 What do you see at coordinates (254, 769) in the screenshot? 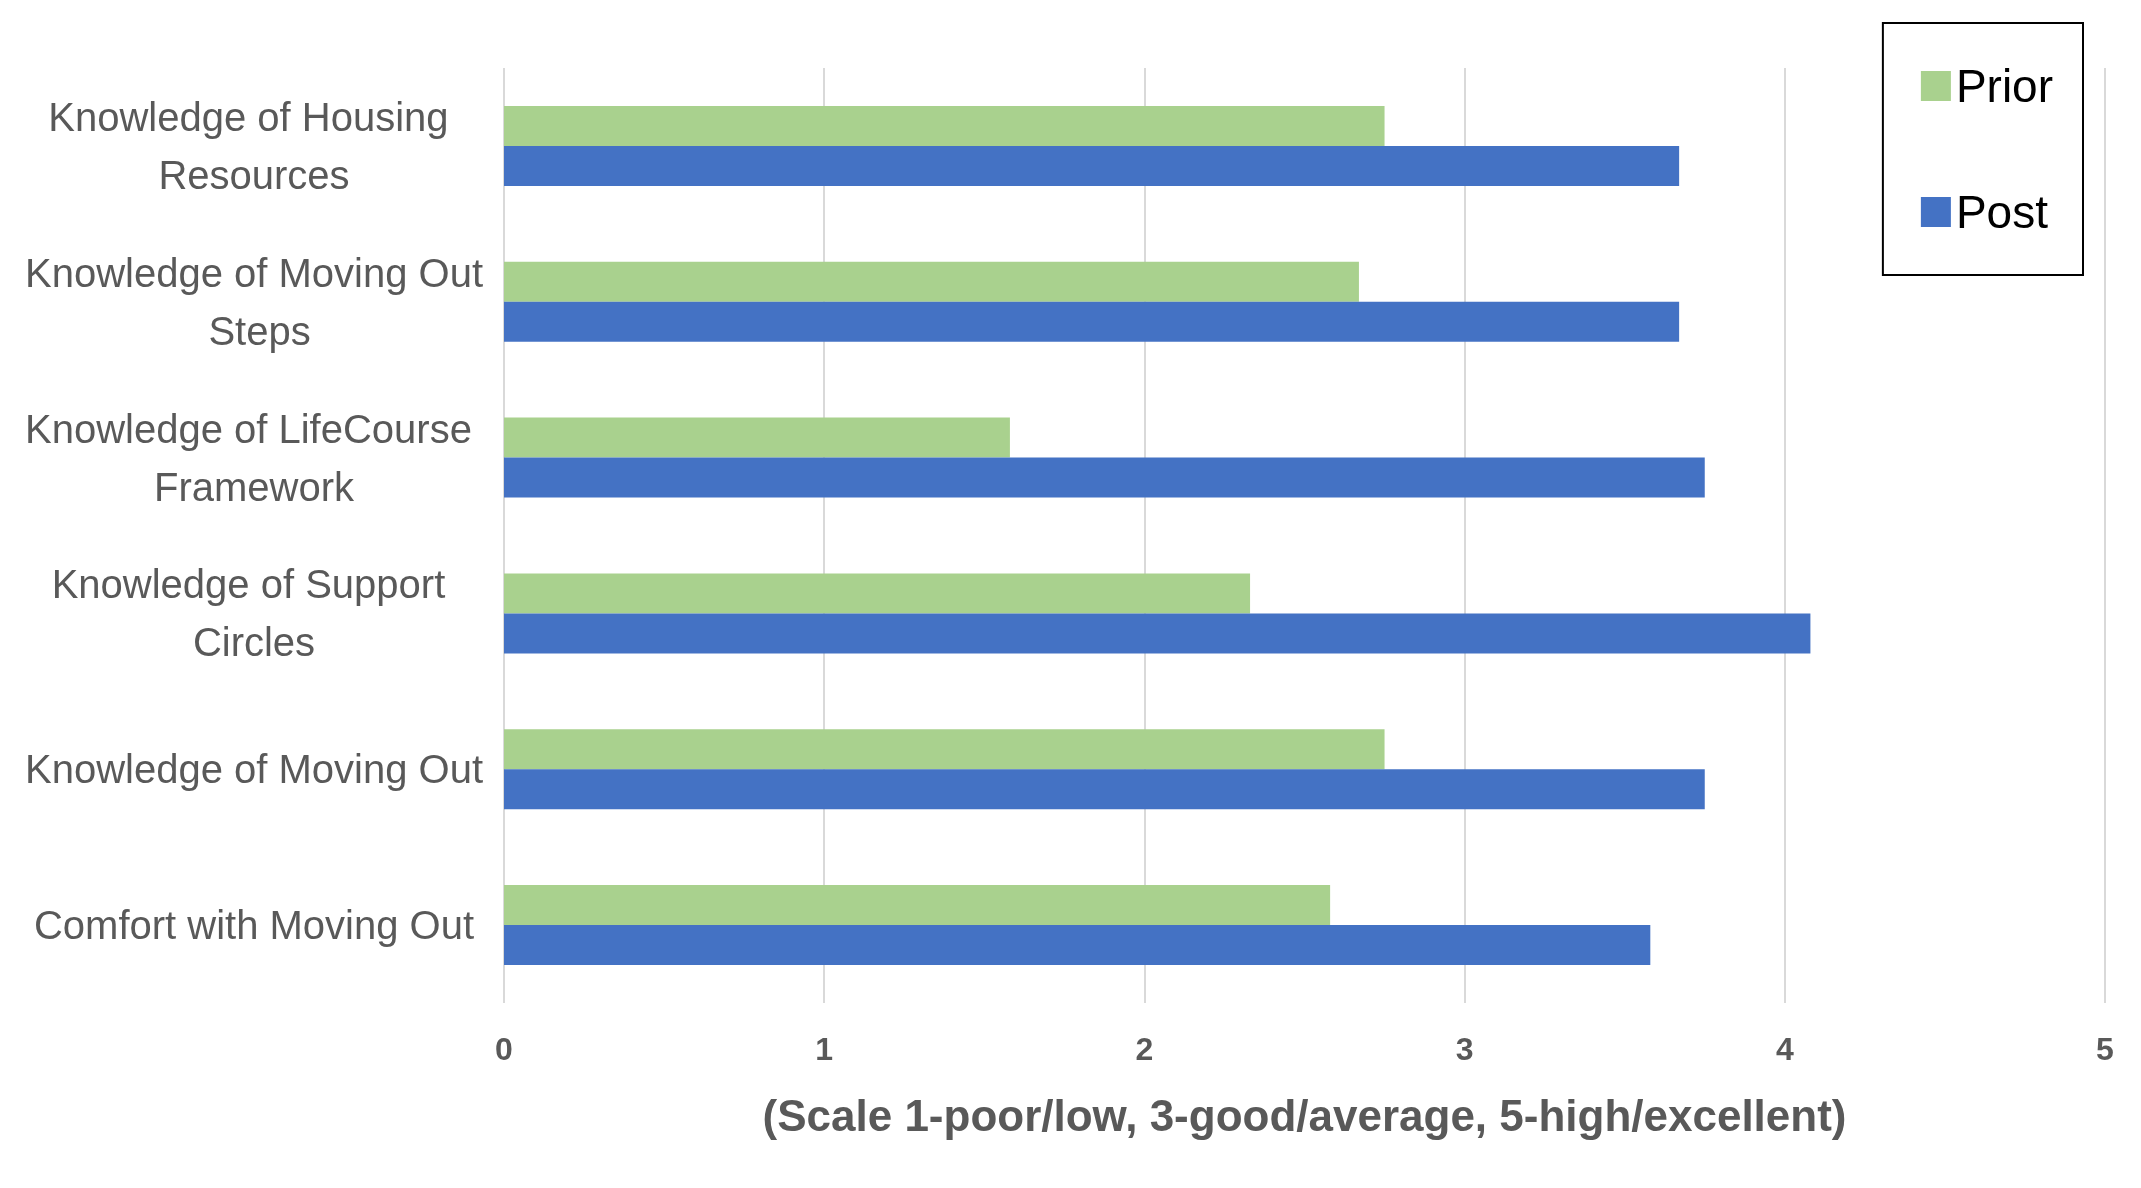
I see `y-tick-label: Knowledge of Moving Out` at bounding box center [254, 769].